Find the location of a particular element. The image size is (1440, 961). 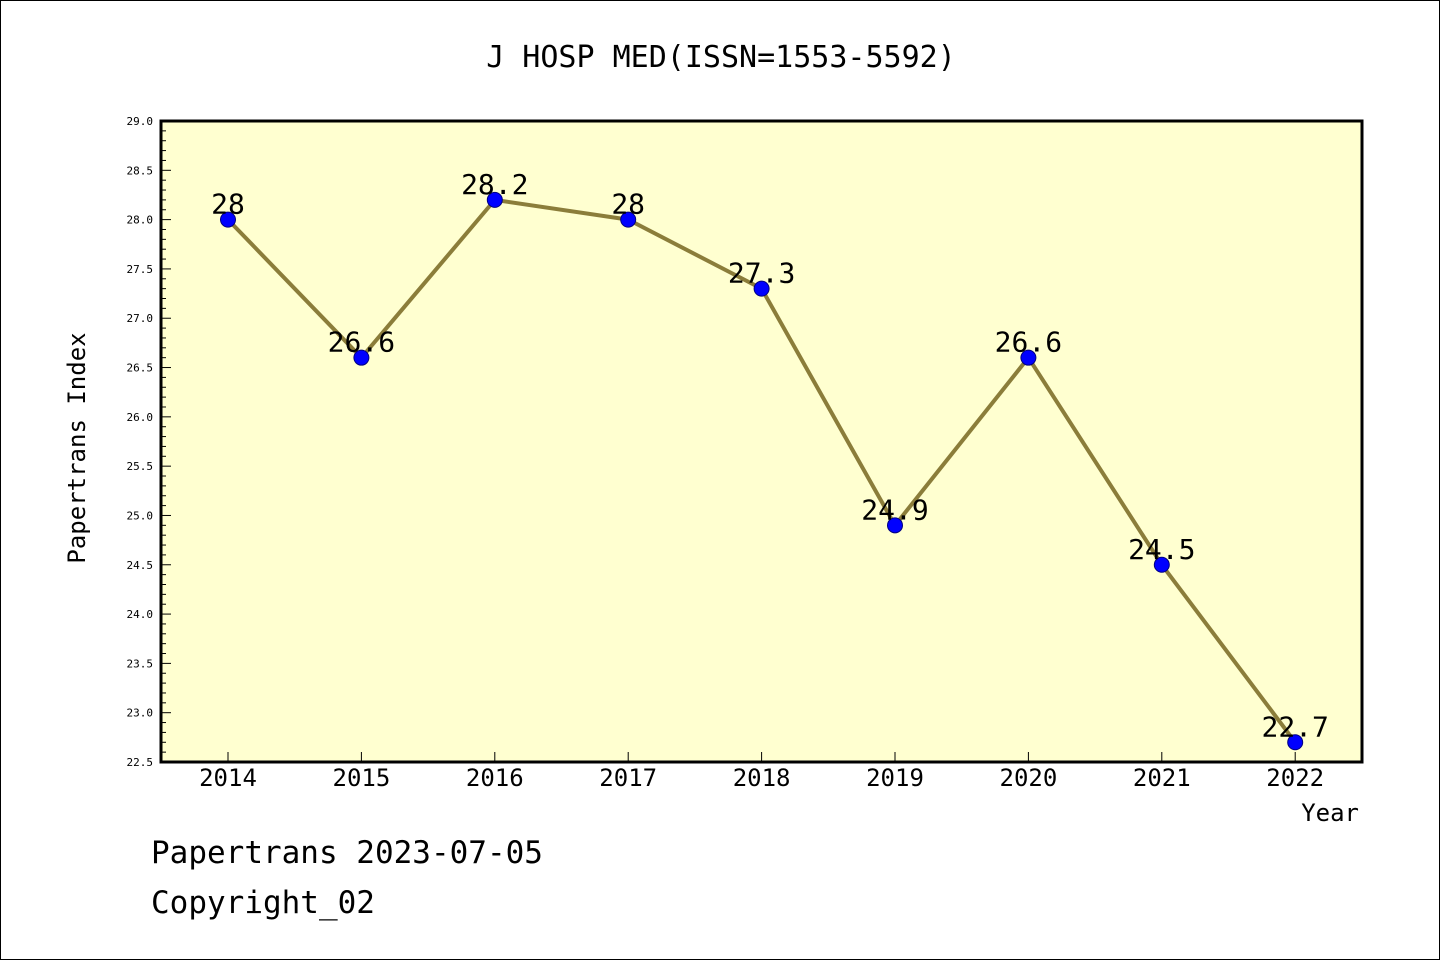

y-axis-label: Papertrans Index is located at coordinates (77, 447).